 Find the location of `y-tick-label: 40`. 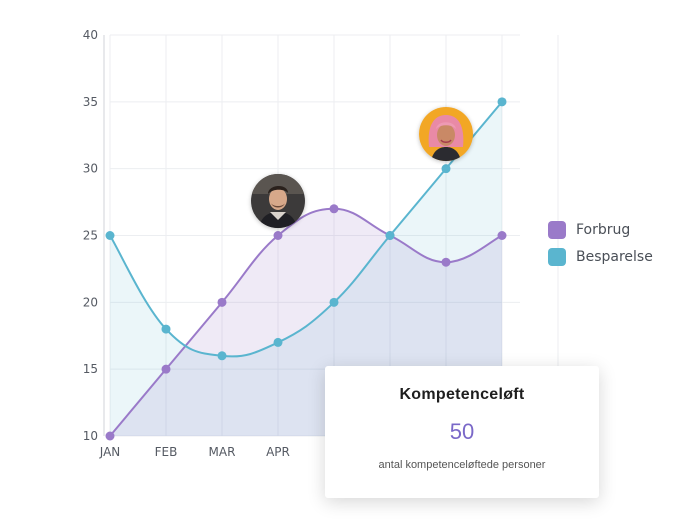

y-tick-label: 40 is located at coordinates (90, 35).